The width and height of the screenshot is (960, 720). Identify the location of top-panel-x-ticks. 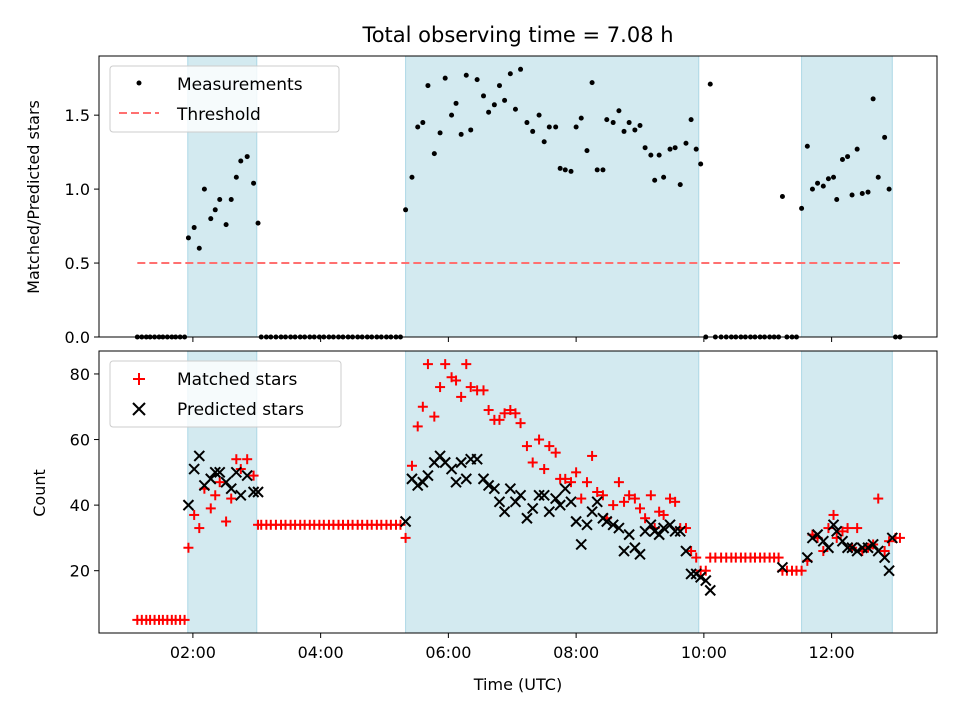
(512, 339).